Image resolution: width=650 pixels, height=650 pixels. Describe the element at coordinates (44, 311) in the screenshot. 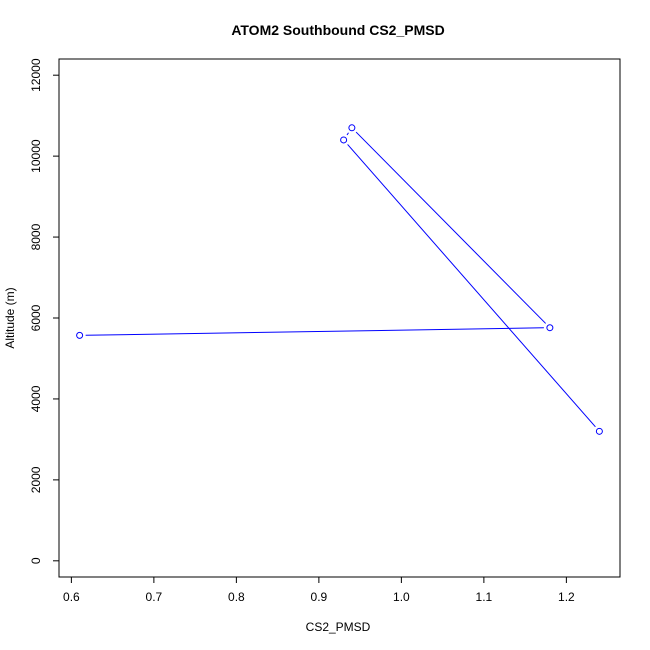

I see `y-axis: 0 2000 4000 6000 8000 10000 12000` at that location.